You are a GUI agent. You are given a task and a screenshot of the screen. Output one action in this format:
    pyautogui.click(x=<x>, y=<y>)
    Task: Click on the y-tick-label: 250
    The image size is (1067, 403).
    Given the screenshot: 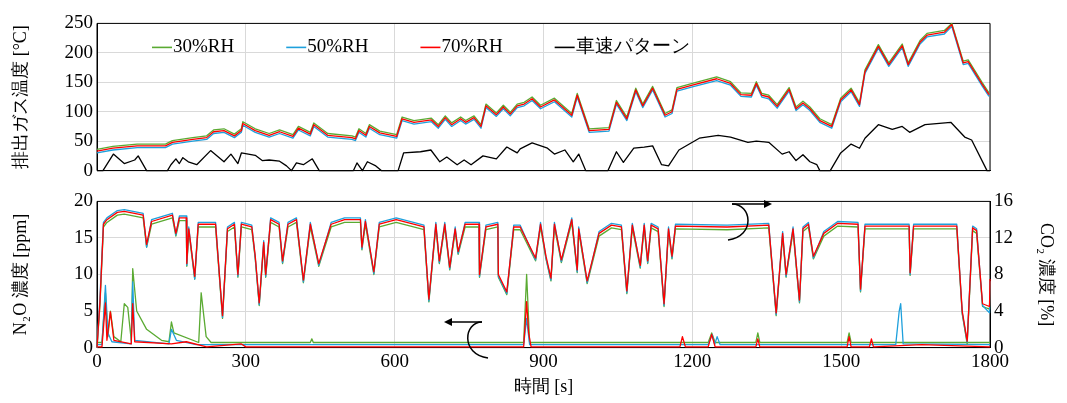 What is the action you would take?
    pyautogui.click(x=78, y=22)
    